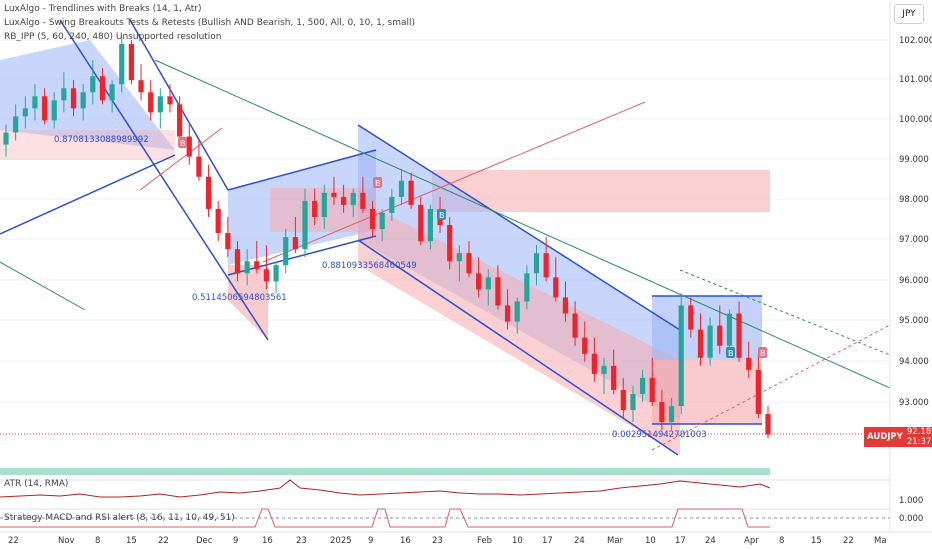 The width and height of the screenshot is (932, 550). What do you see at coordinates (915, 120) in the screenshot?
I see `svg-text: 100.000` at bounding box center [915, 120].